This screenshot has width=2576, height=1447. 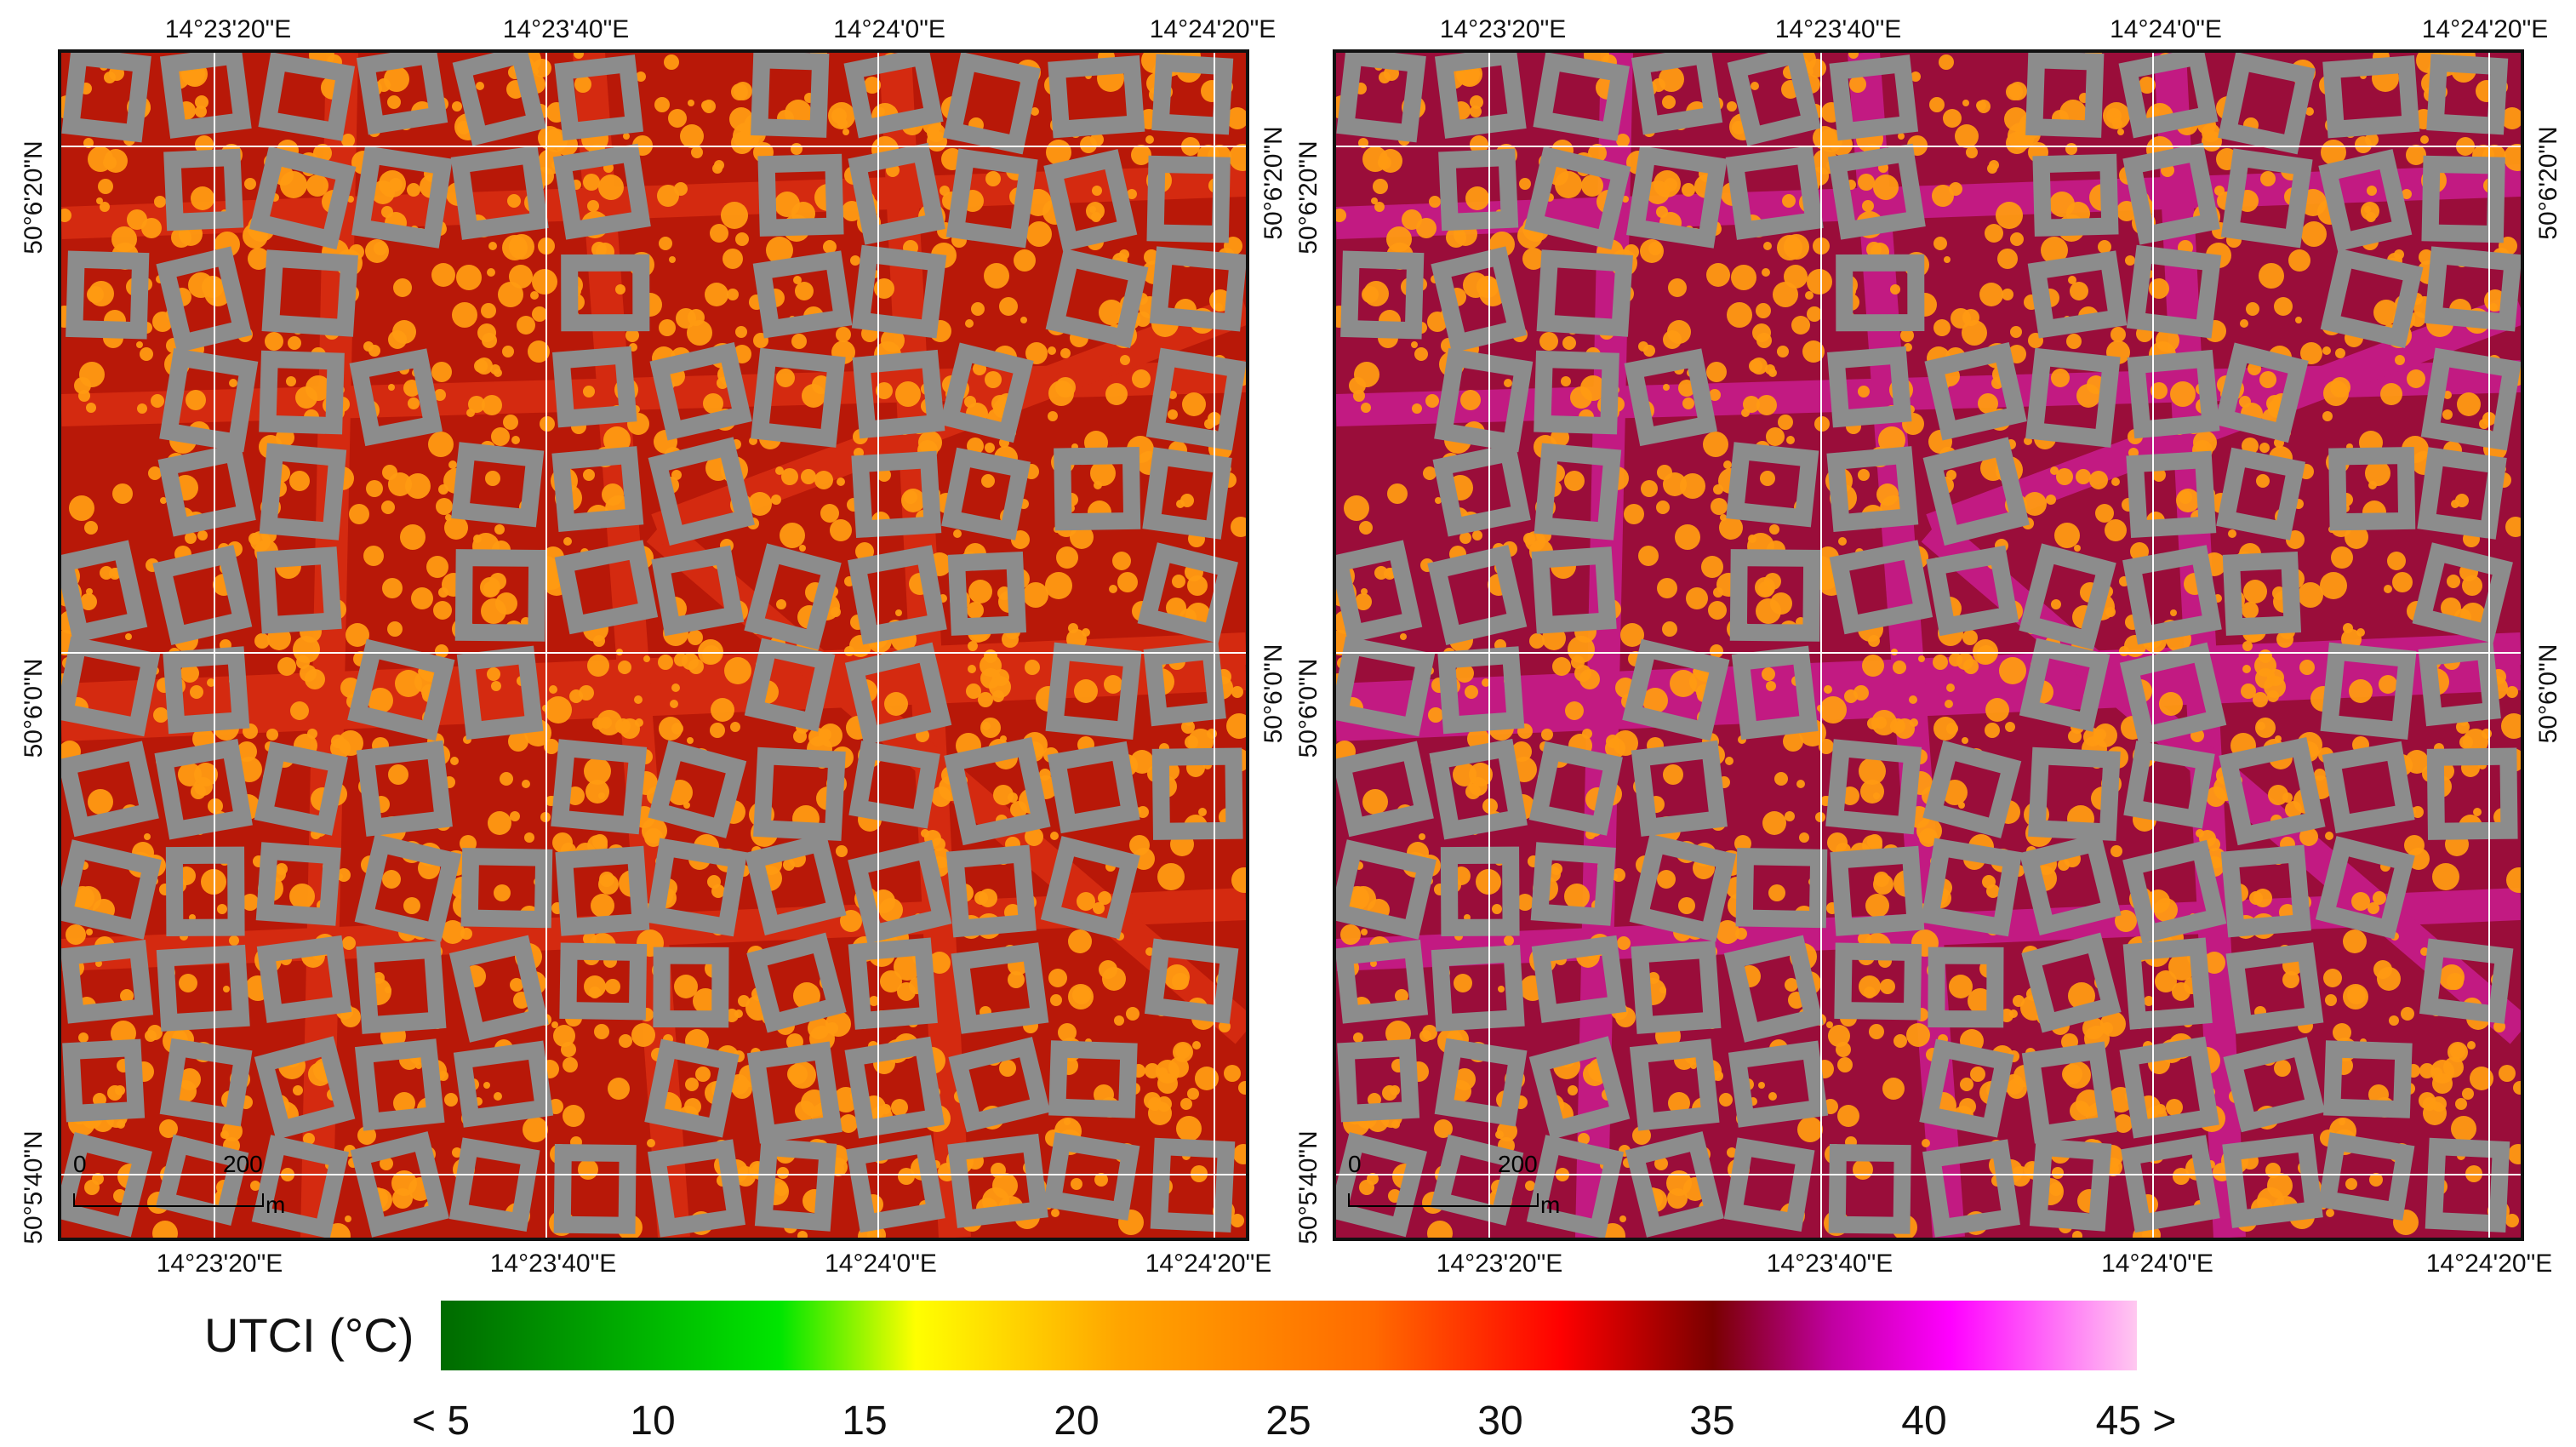 What do you see at coordinates (865, 1421) in the screenshot?
I see `colorbar-tick-label: 15` at bounding box center [865, 1421].